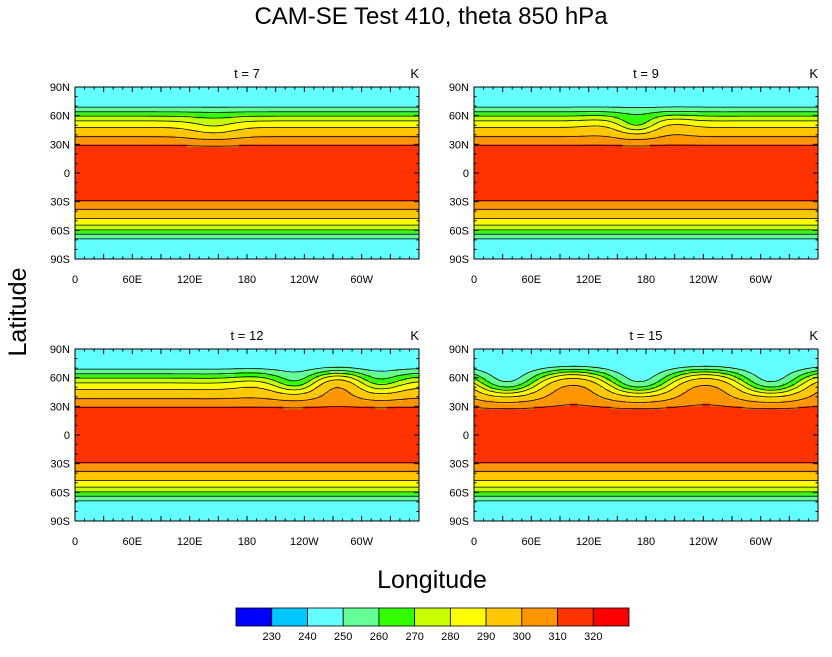 This screenshot has height=657, width=832. What do you see at coordinates (247, 335) in the screenshot?
I see `panel-title: t = 12` at bounding box center [247, 335].